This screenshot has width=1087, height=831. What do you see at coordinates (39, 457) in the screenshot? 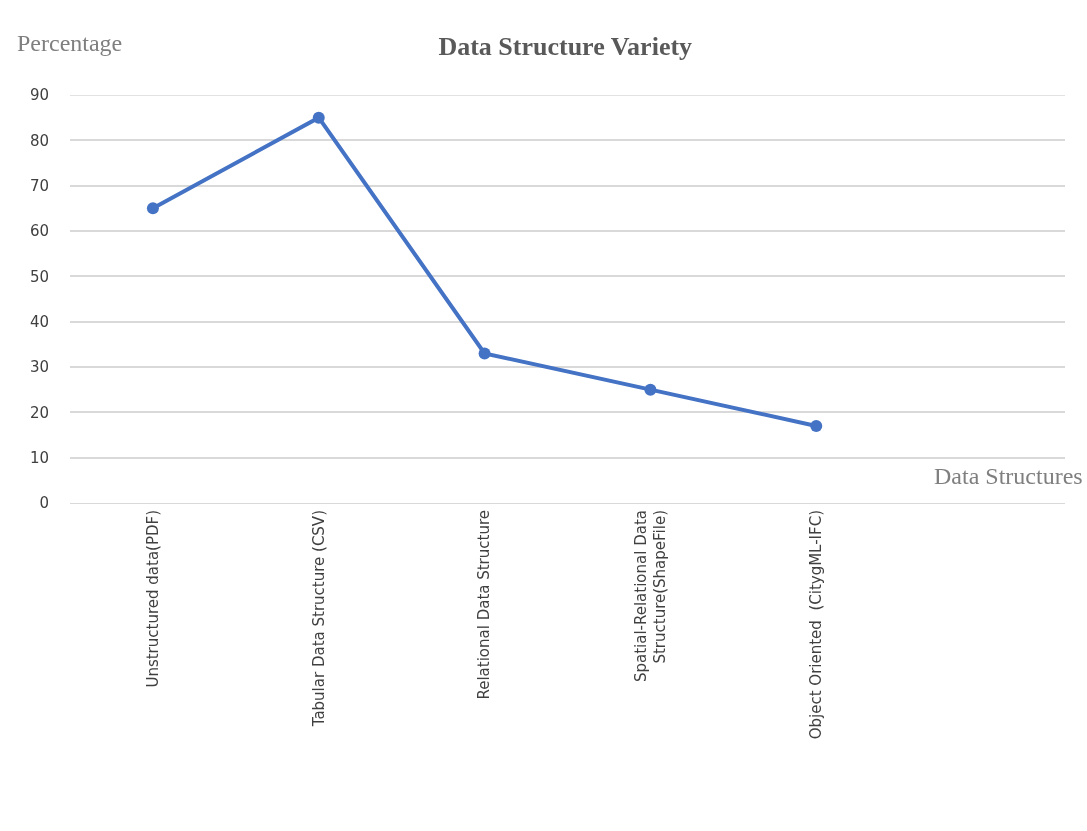
I see `y-tick-label: 10` at bounding box center [39, 457].